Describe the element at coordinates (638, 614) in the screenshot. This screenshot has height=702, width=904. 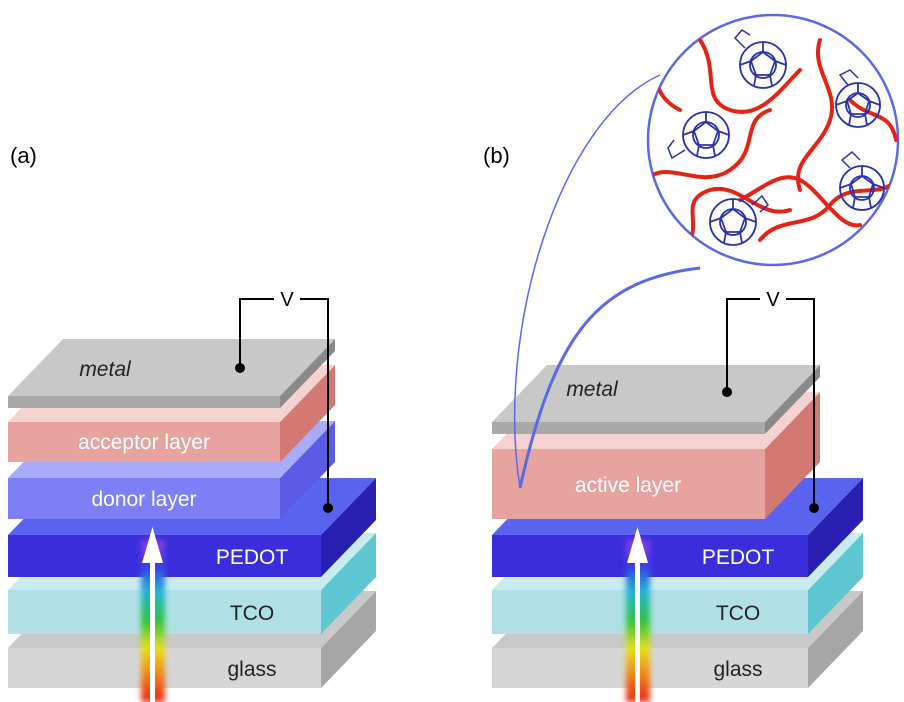
I see `light-beam-b` at that location.